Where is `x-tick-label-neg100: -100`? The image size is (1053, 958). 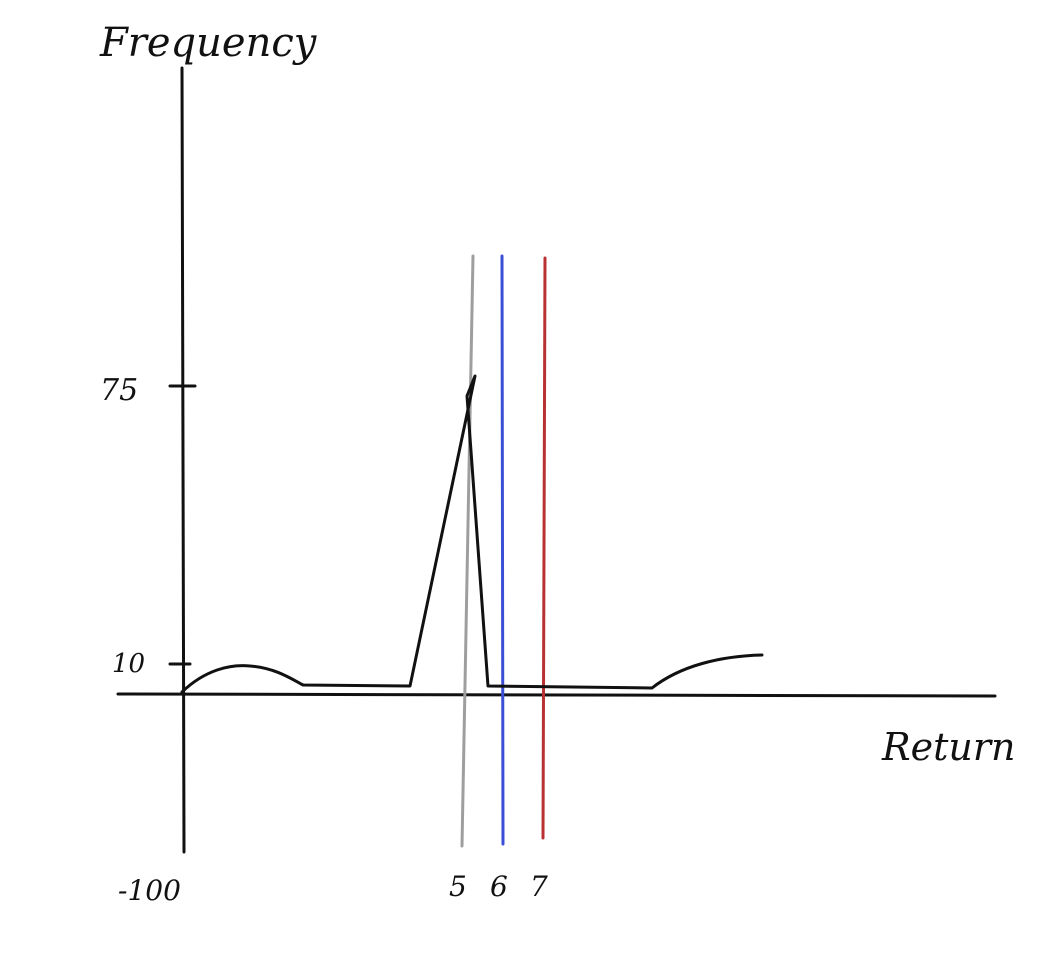
x-tick-label-neg100: -100 is located at coordinates (149, 890).